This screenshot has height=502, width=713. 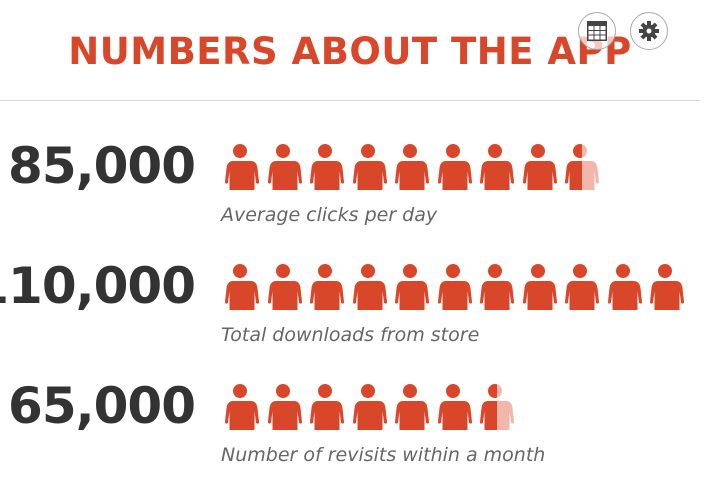 I want to click on stat-value: 65,000, so click(x=102, y=406).